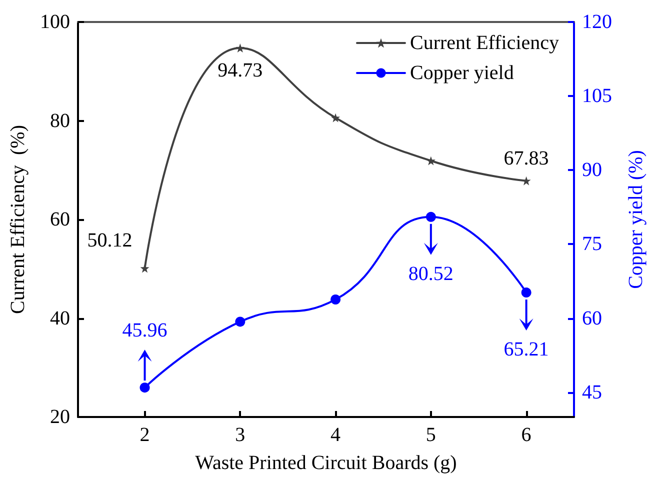  Describe the element at coordinates (60, 219) in the screenshot. I see `y-tick-label: 60` at that location.